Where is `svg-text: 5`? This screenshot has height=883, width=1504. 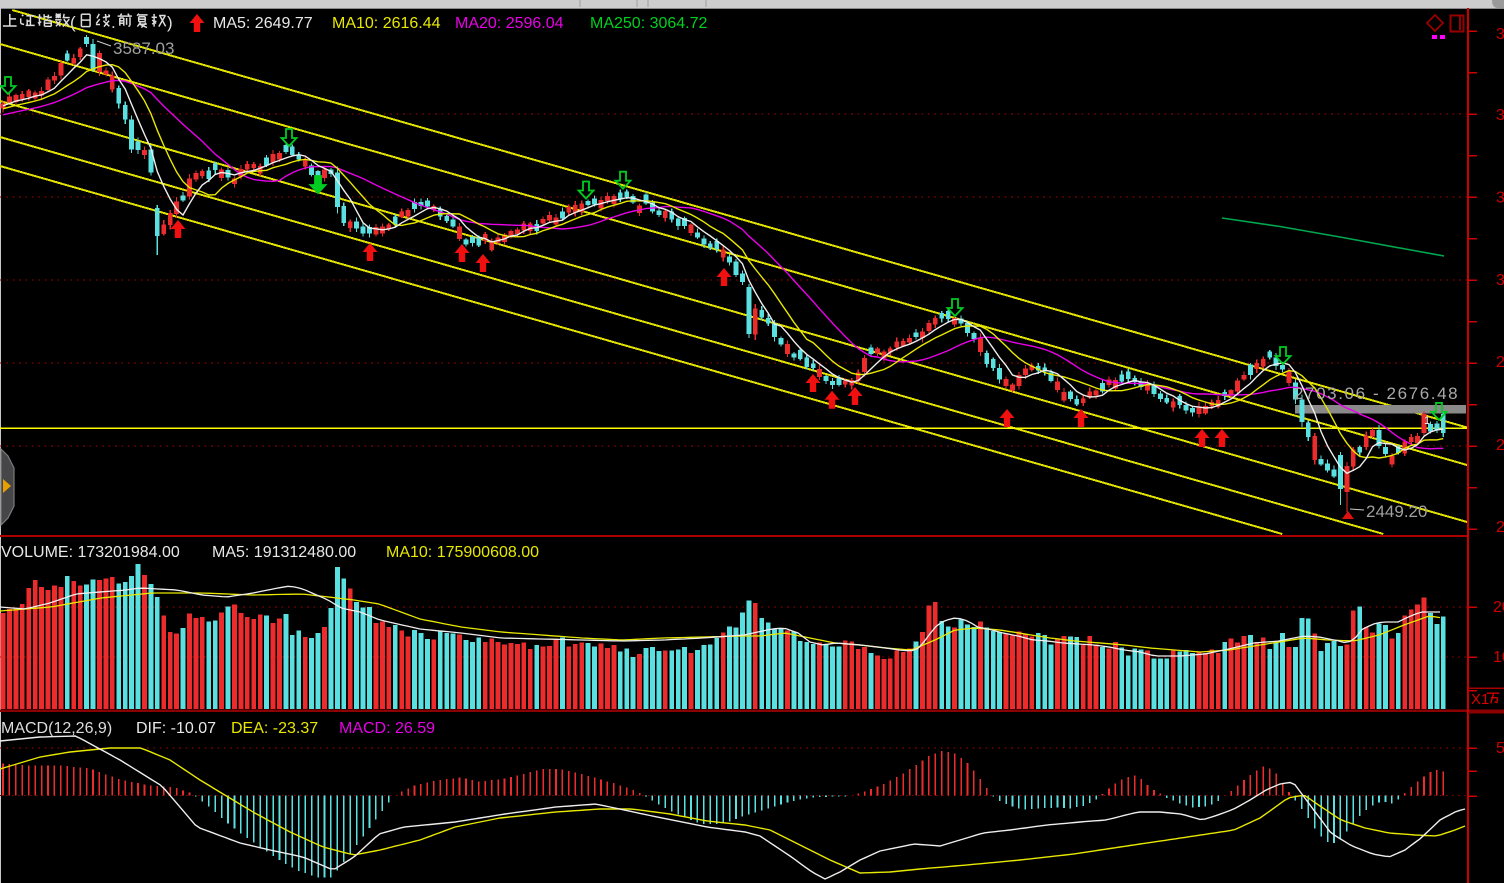 svg-text: 5 is located at coordinates (1500, 748).